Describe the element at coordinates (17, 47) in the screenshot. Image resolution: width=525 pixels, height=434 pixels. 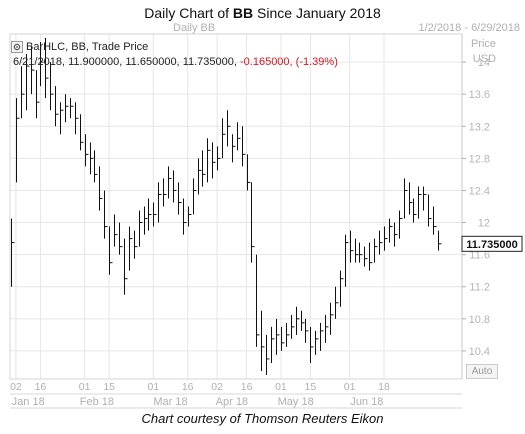
I see `settings-gear-icon` at that location.